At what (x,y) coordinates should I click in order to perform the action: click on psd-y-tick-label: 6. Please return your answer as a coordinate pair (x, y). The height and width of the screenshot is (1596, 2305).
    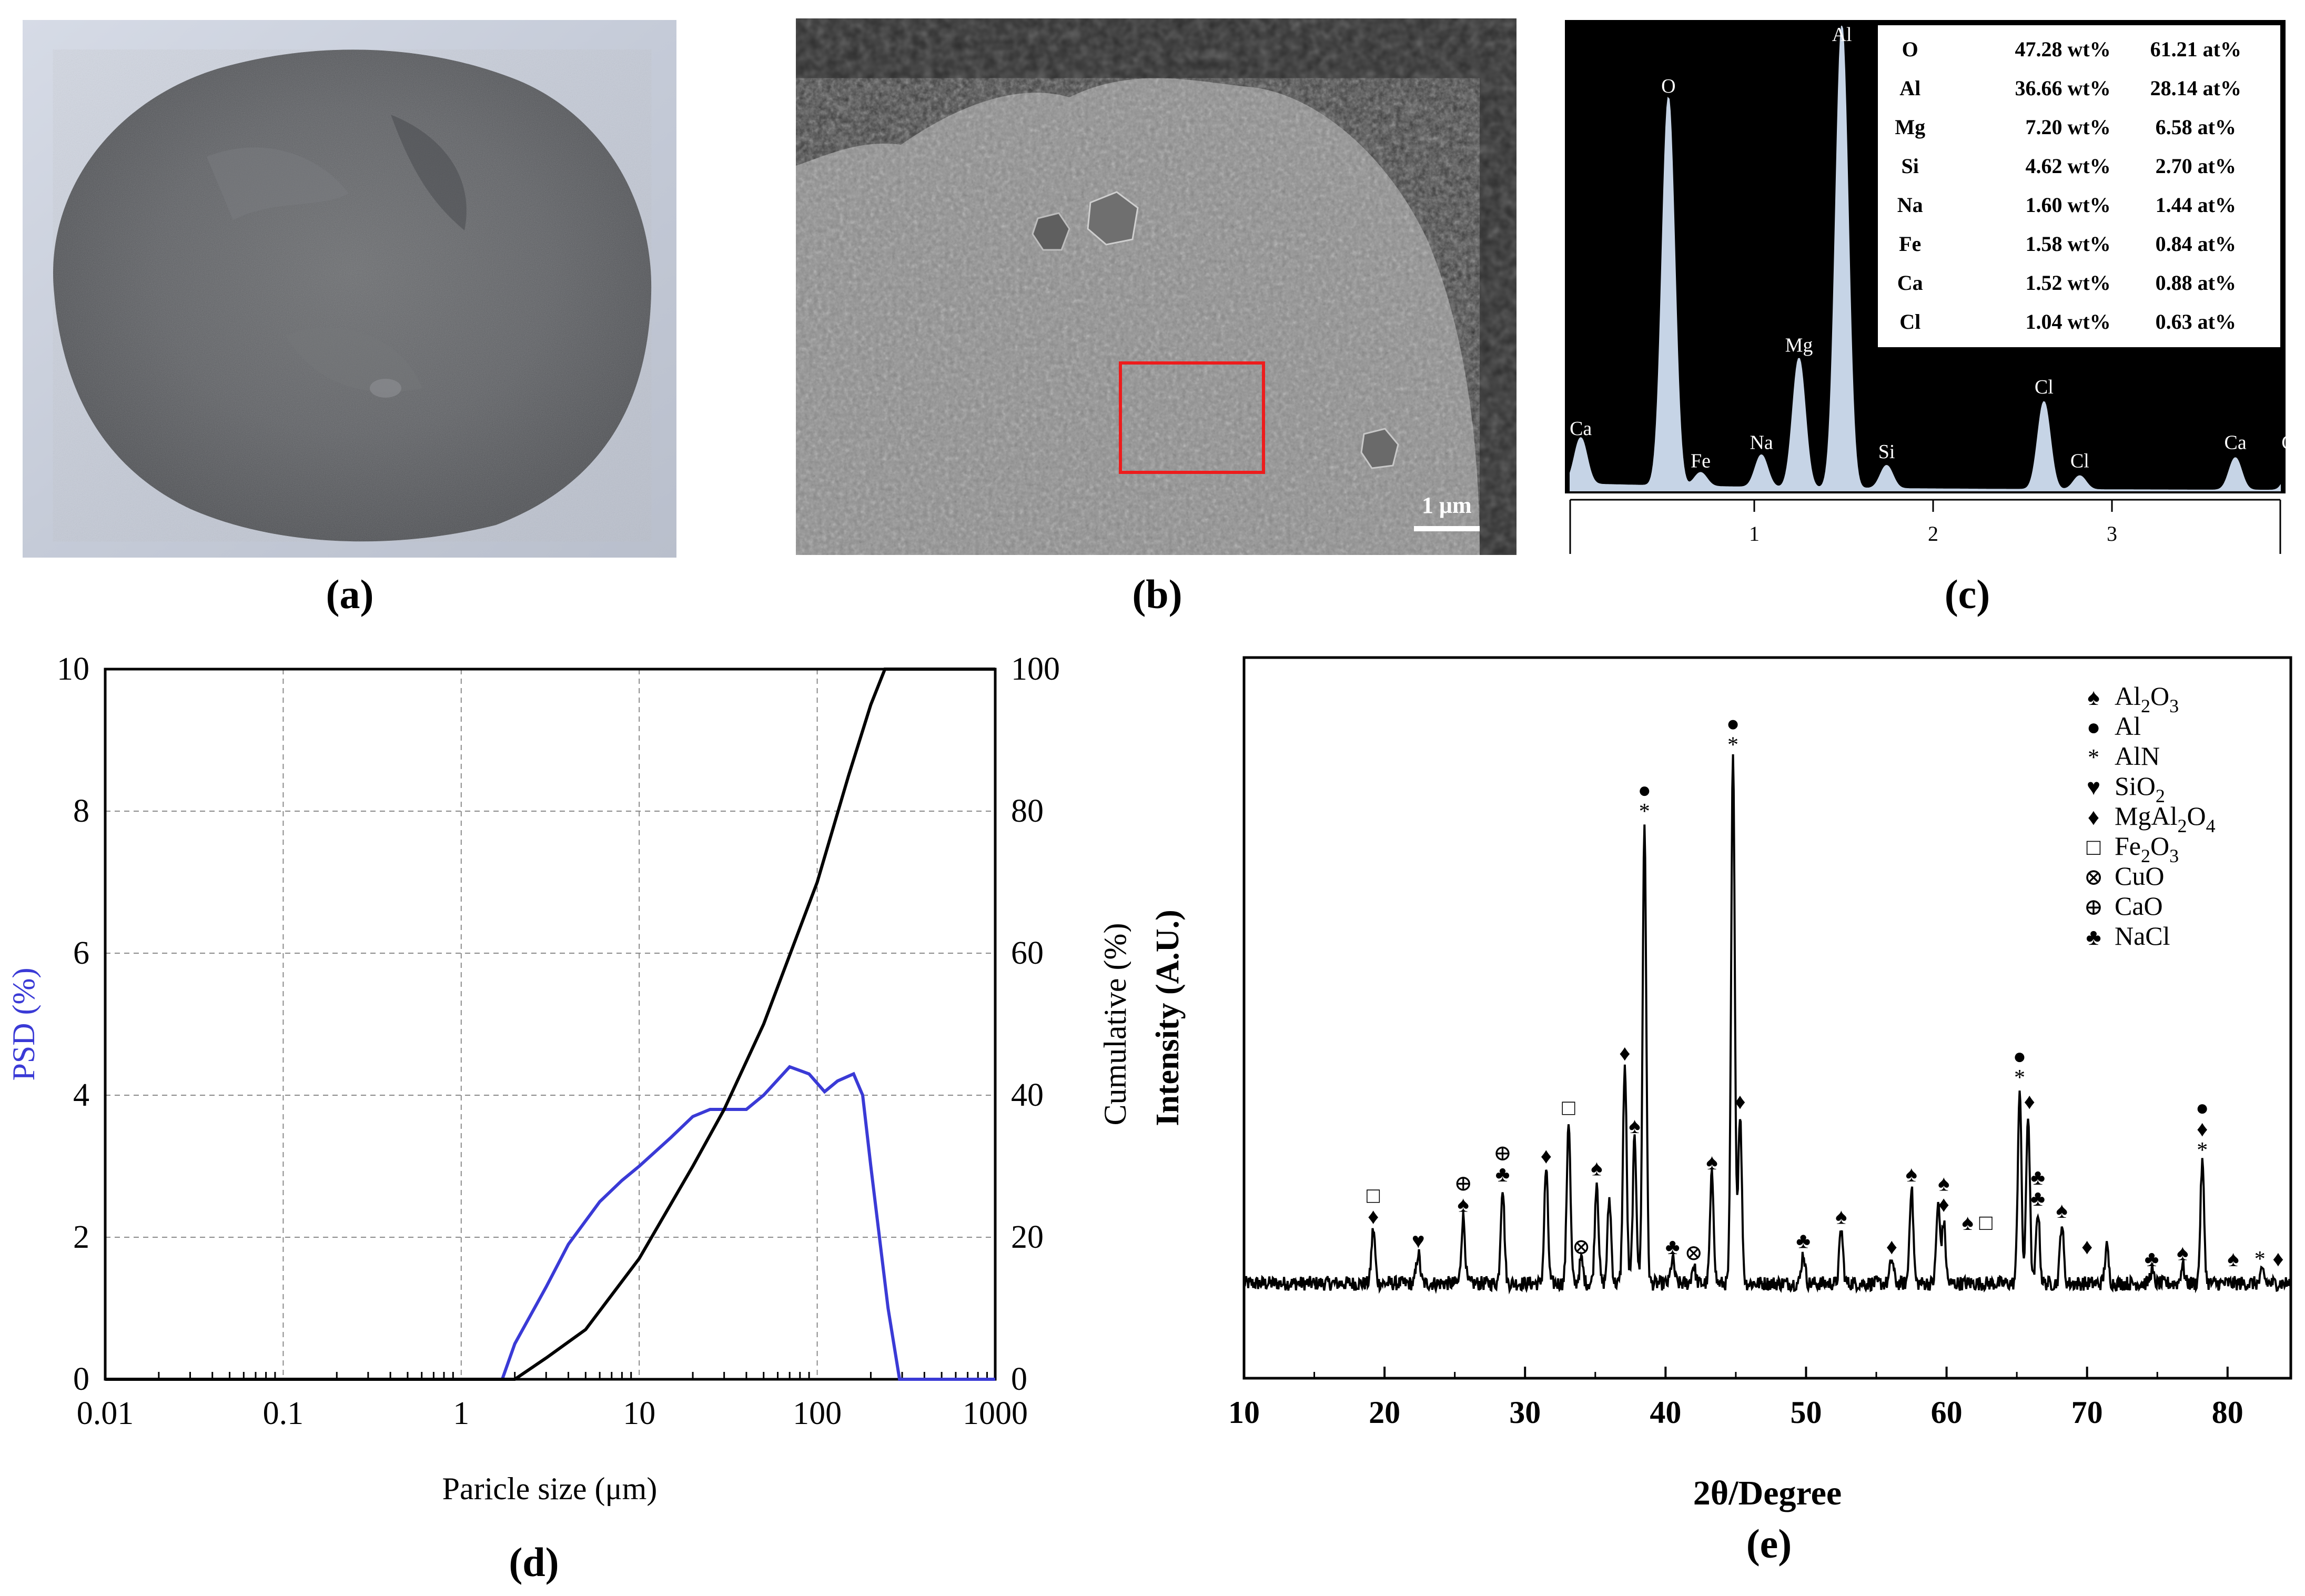
    Looking at the image, I should click on (81, 953).